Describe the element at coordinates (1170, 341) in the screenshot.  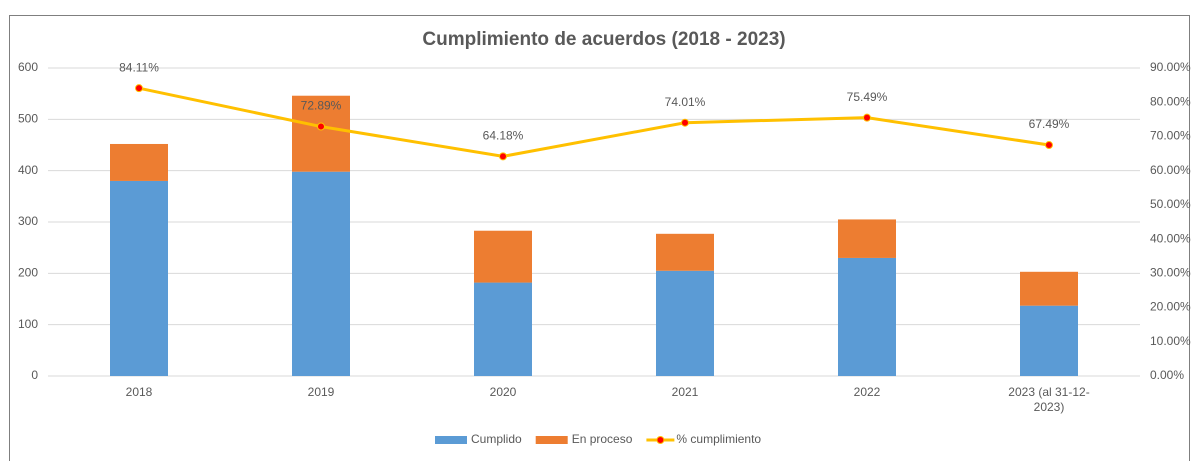
I see `y2-tick-label: 10.00%` at that location.